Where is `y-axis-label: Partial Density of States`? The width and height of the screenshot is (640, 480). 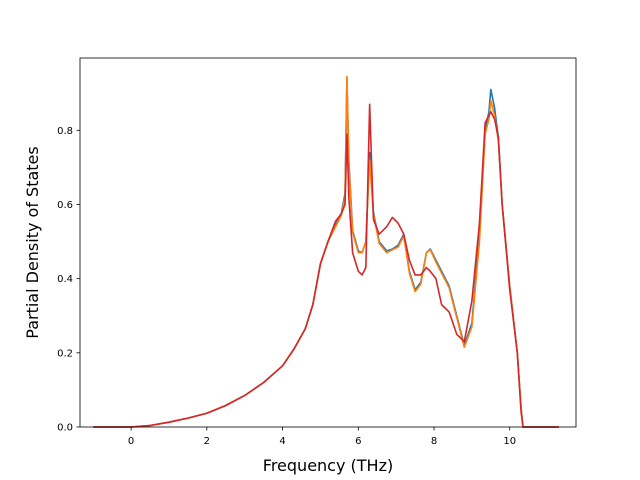 y-axis-label: Partial Density of States is located at coordinates (32, 242).